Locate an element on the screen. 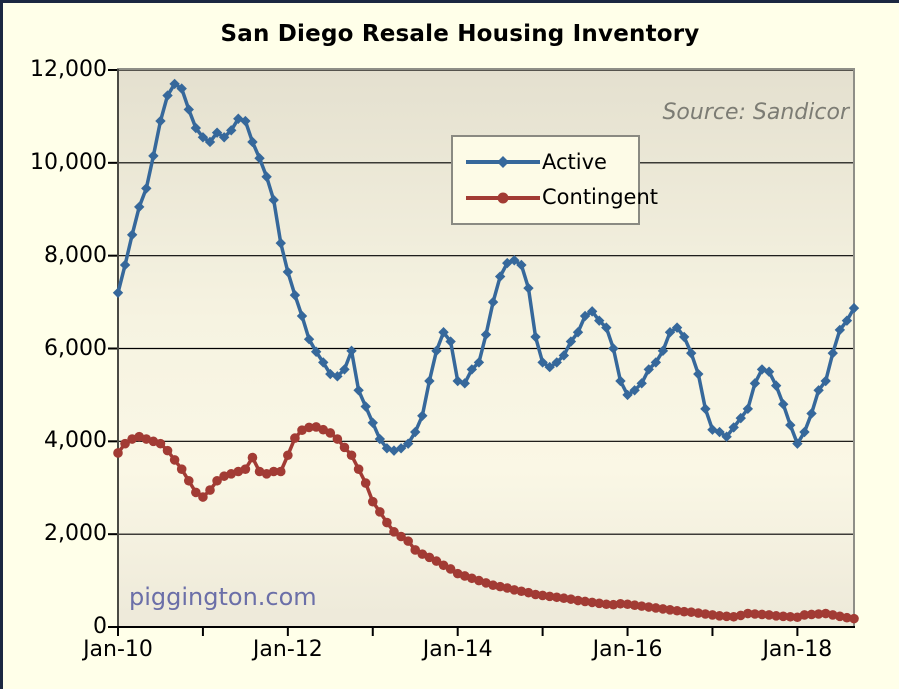 The image size is (899, 689). window-edge-top is located at coordinates (449, 1).